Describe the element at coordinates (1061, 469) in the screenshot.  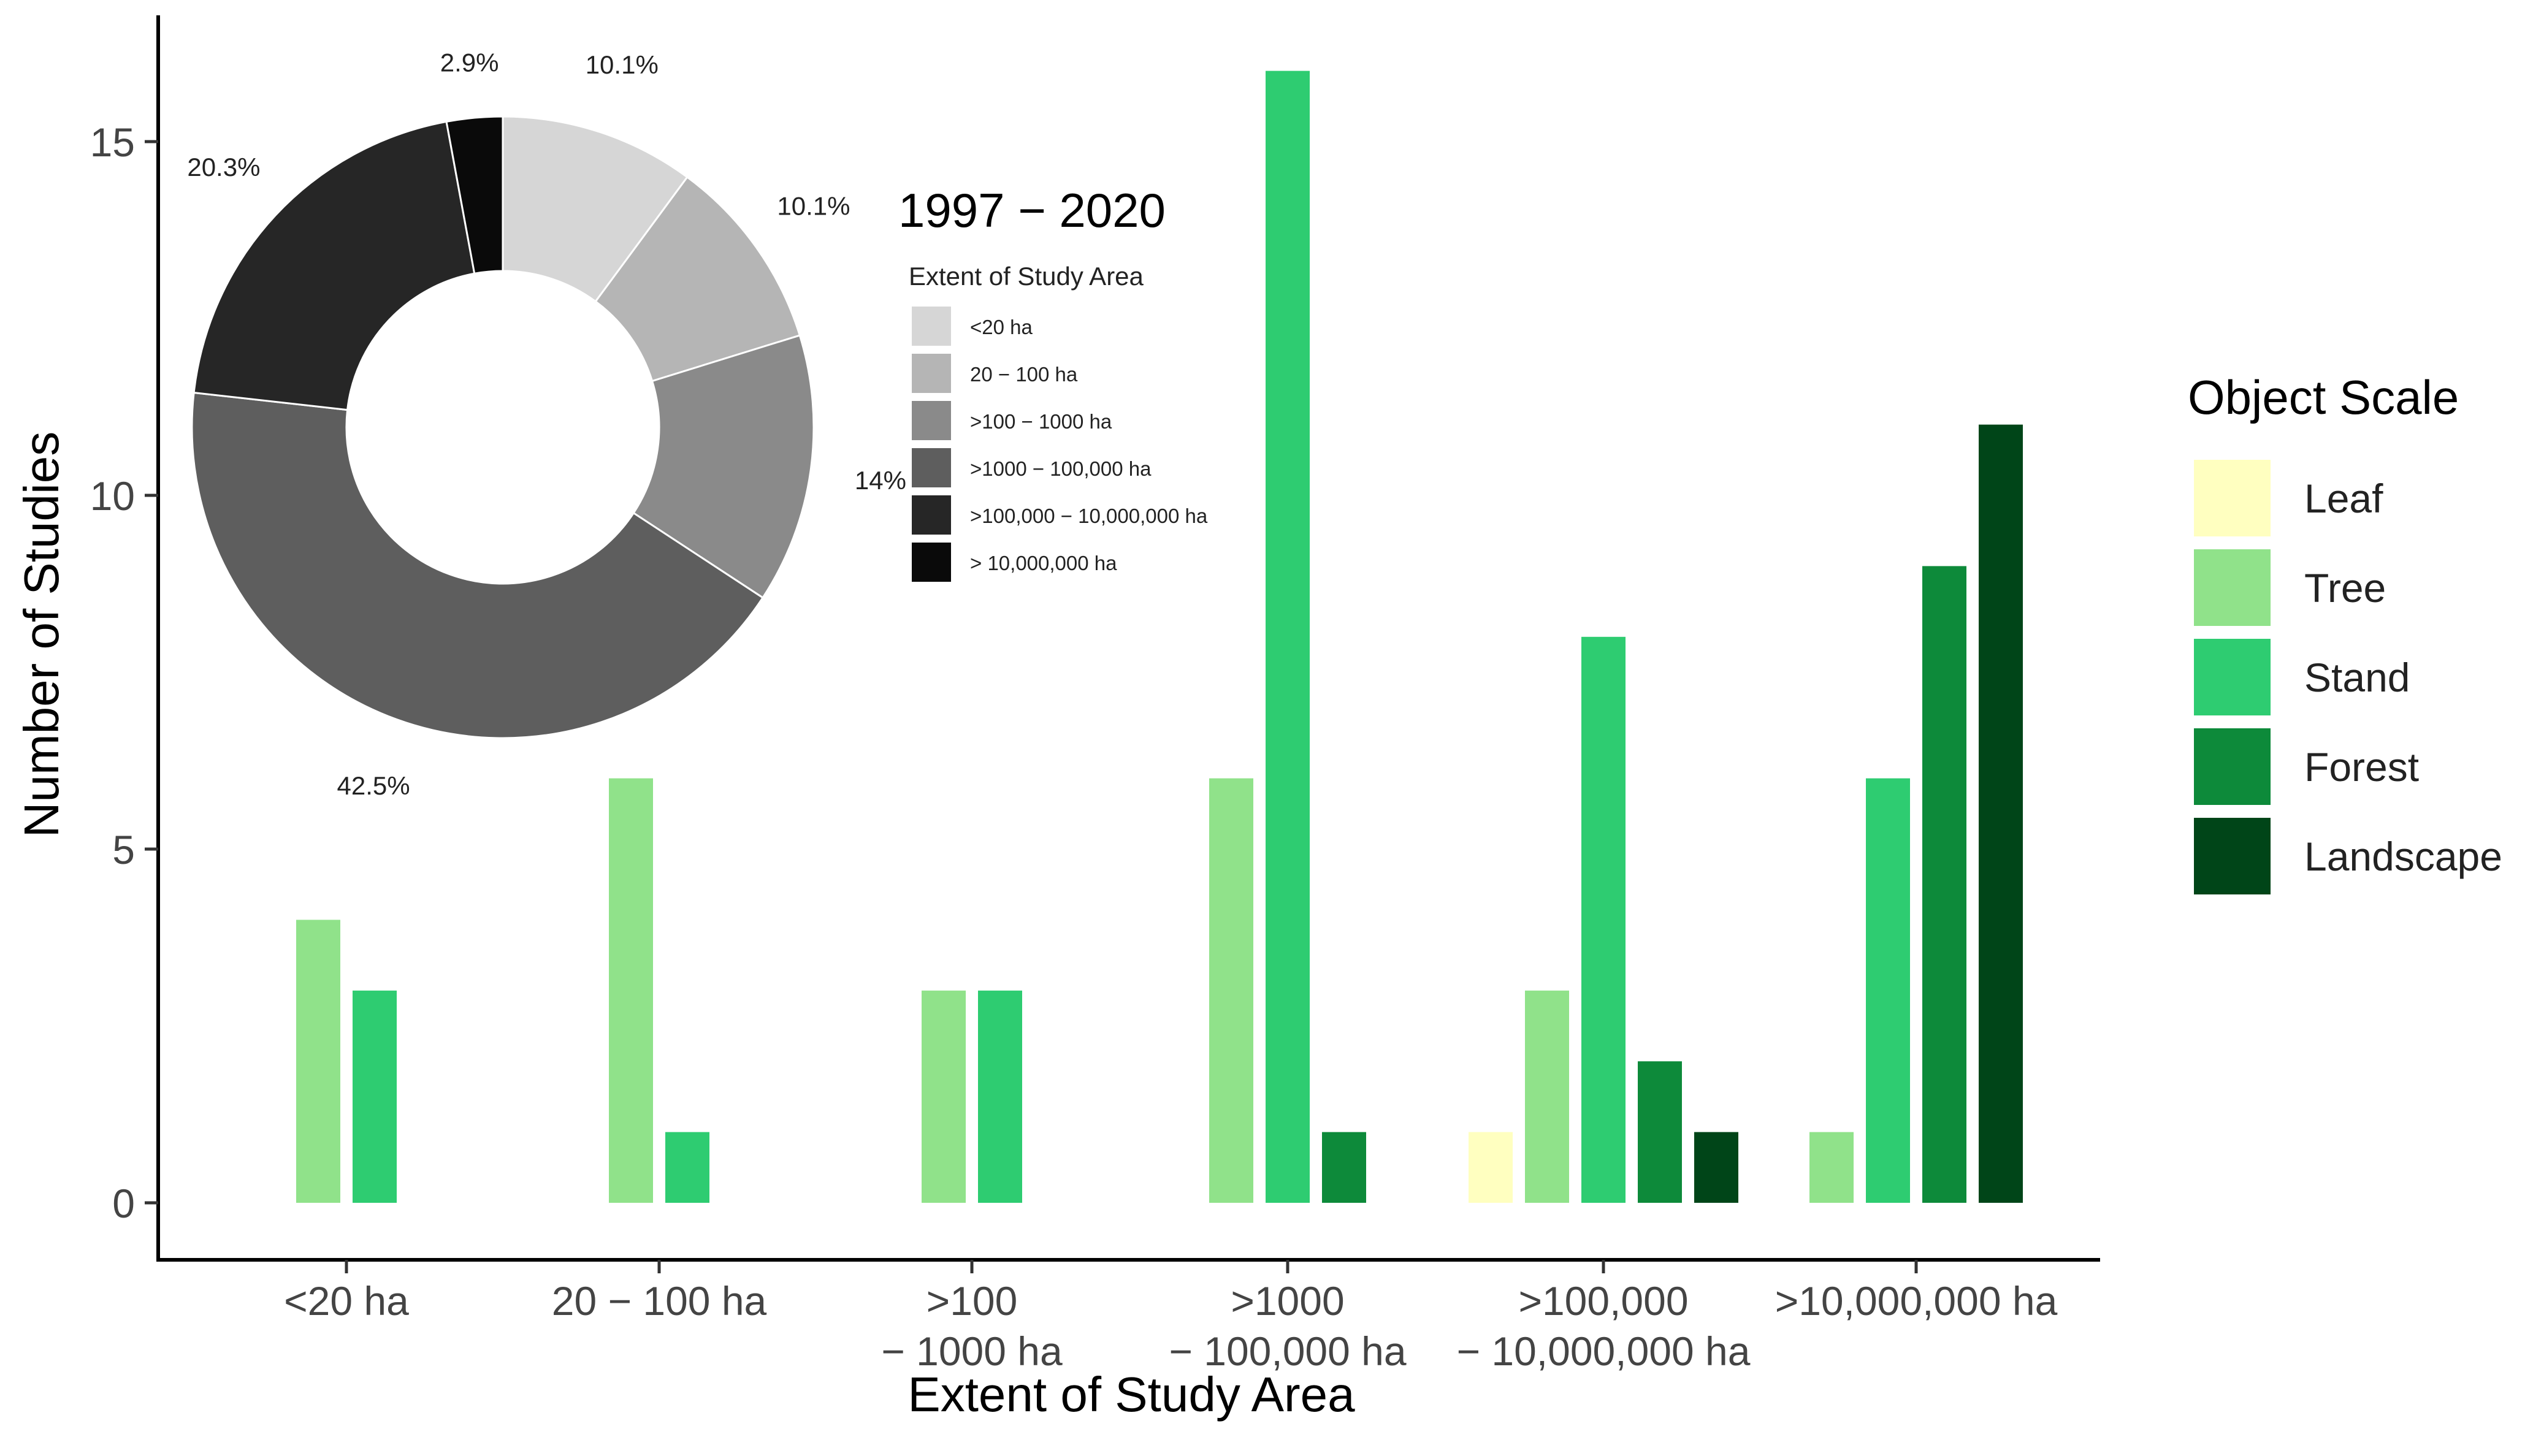
I see `donut-legend-label: >1000 − 100,000 ha` at that location.